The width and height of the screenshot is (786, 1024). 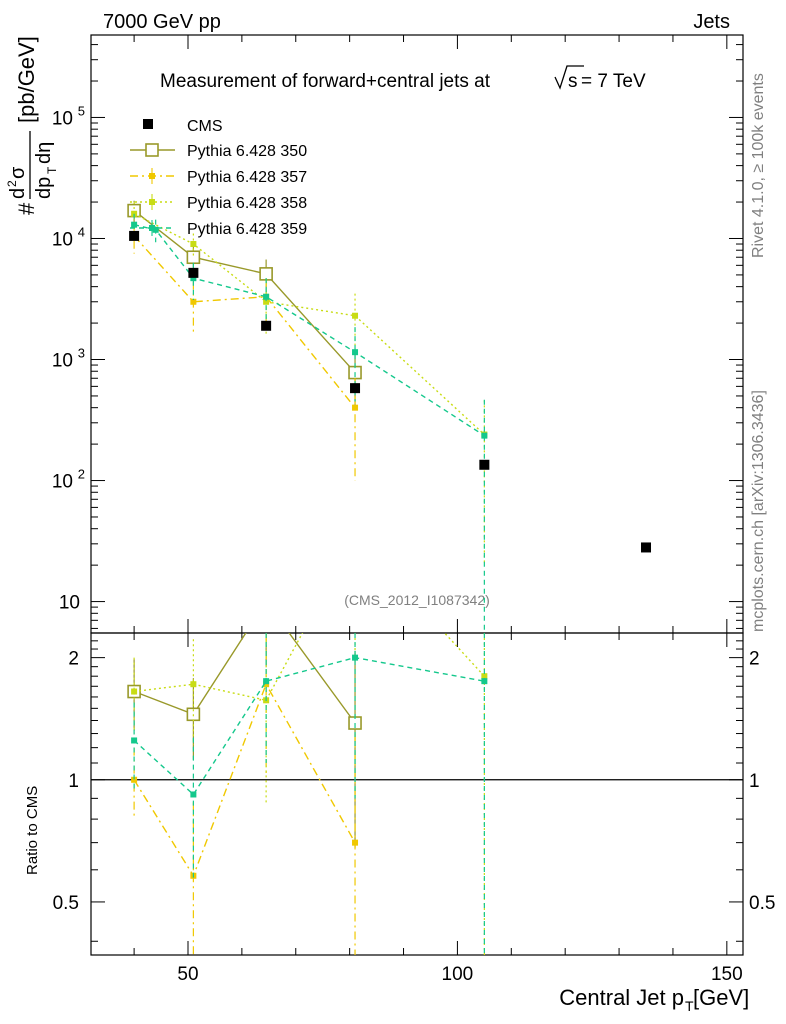 What do you see at coordinates (721, 997) in the screenshot?
I see `x-axis-label-unit: [GeV]` at bounding box center [721, 997].